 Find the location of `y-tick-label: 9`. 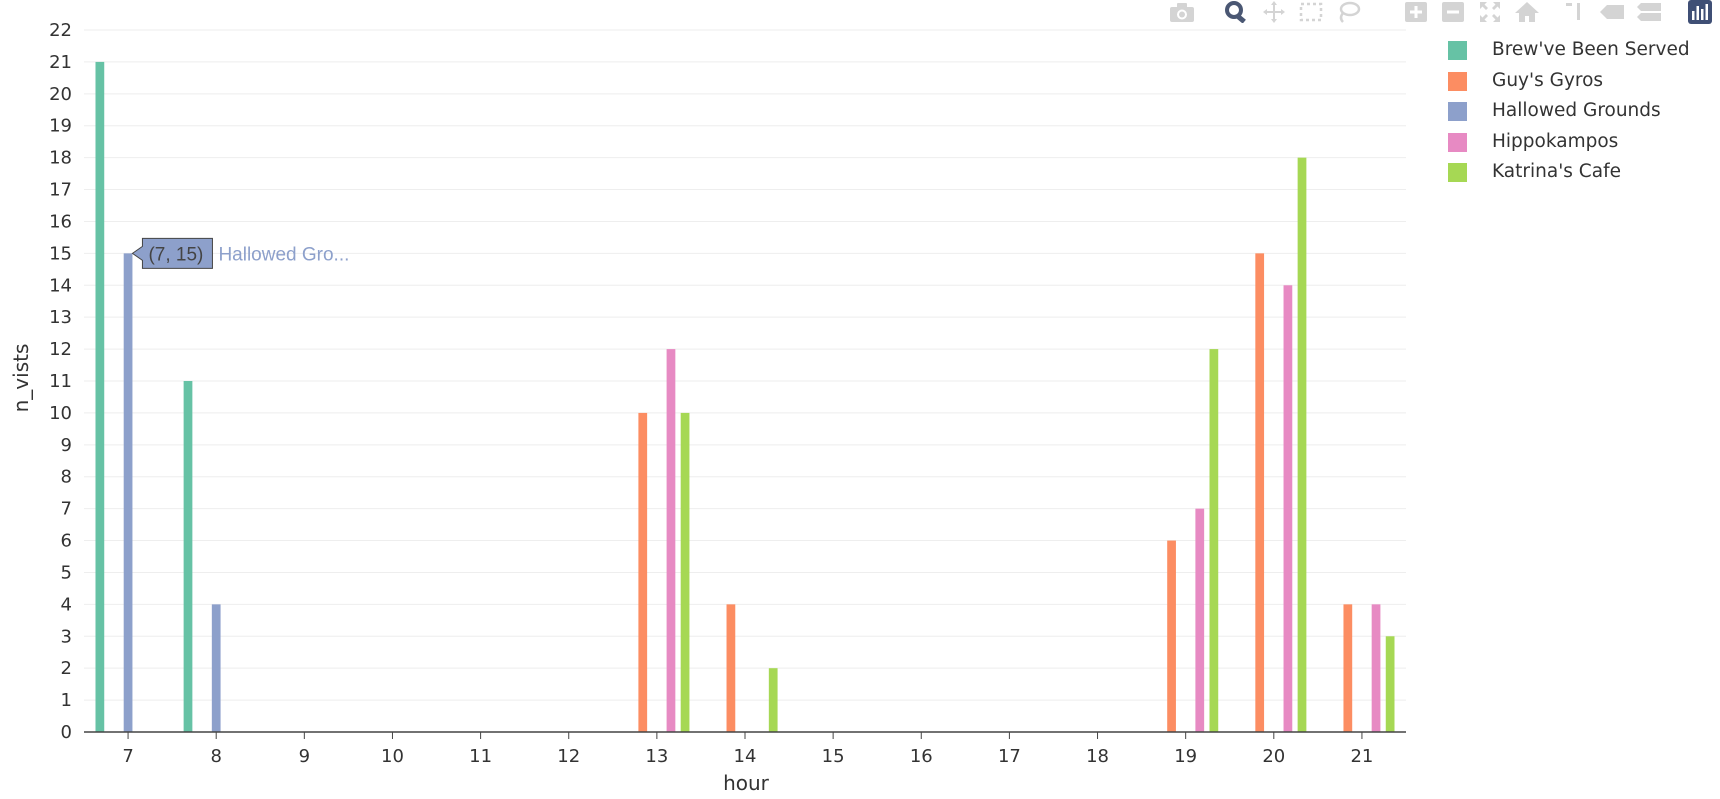

y-tick-label: 9 is located at coordinates (66, 445).